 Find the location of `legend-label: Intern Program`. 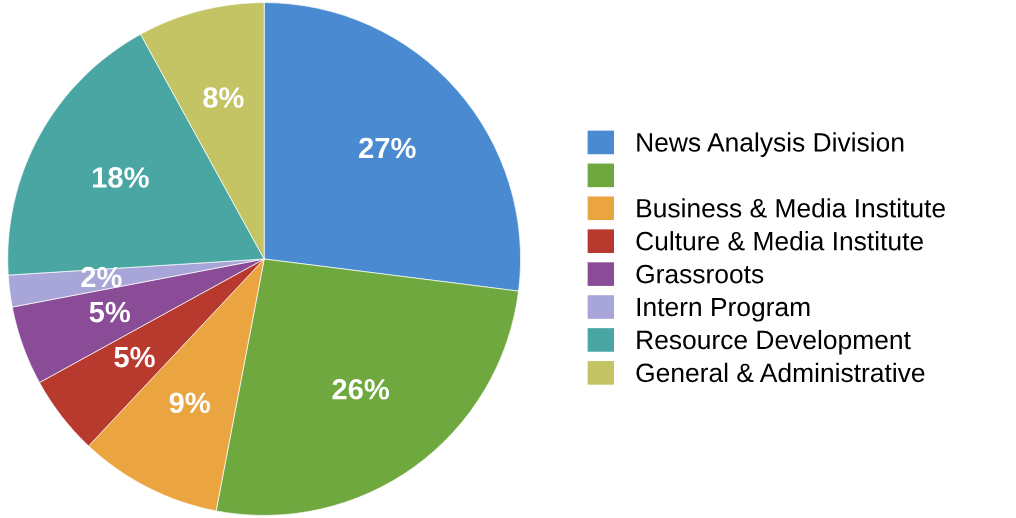

legend-label: Intern Program is located at coordinates (723, 309).